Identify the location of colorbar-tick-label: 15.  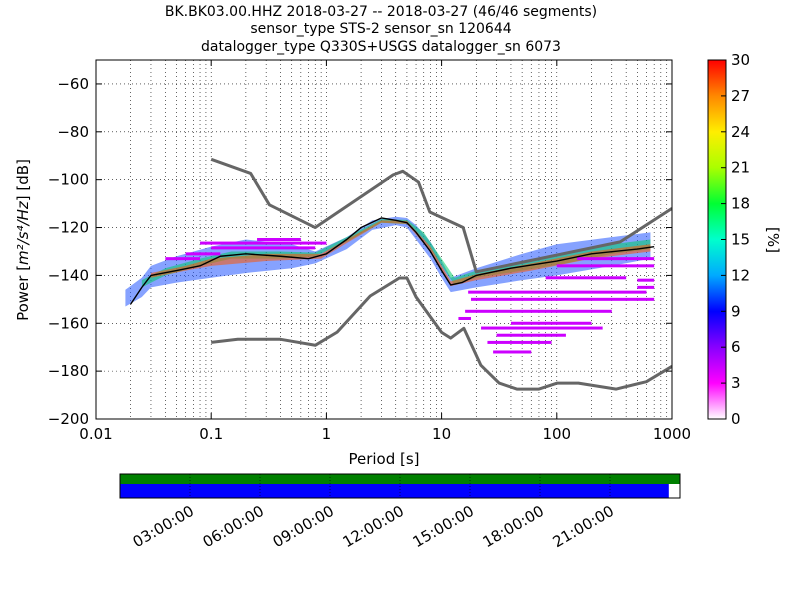
(740, 240).